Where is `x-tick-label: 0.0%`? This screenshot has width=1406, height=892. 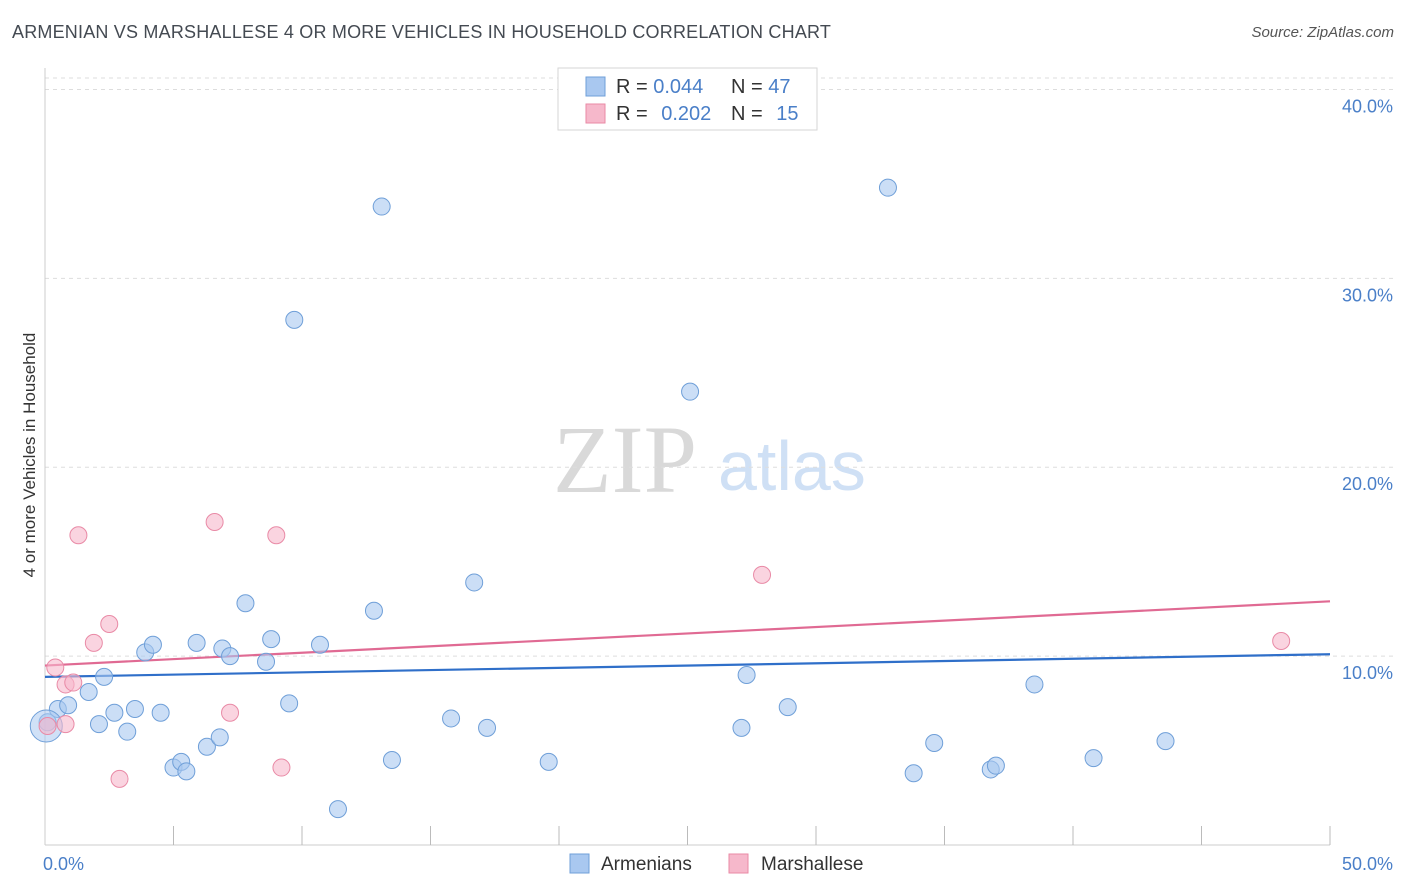 x-tick-label: 0.0% is located at coordinates (63, 864).